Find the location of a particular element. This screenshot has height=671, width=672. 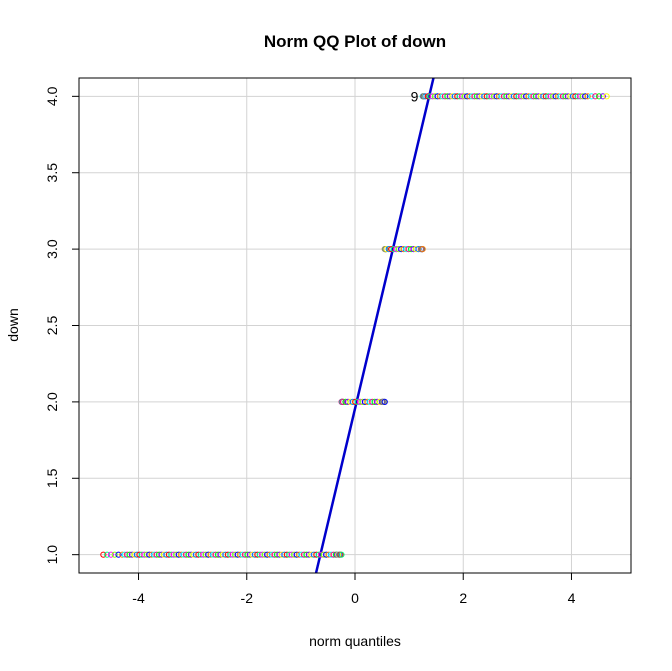

y-tick-label: 3.5 is located at coordinates (52, 173).